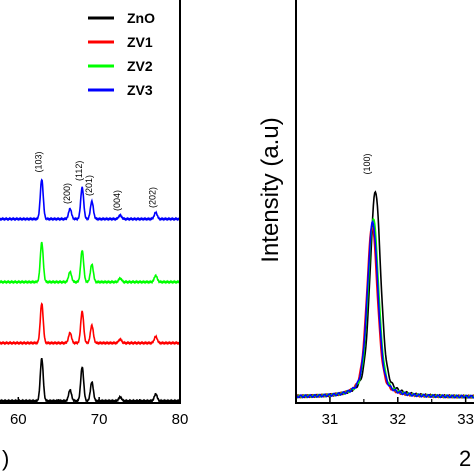  I want to click on legend-label-zv1: ZV1, so click(140, 42).